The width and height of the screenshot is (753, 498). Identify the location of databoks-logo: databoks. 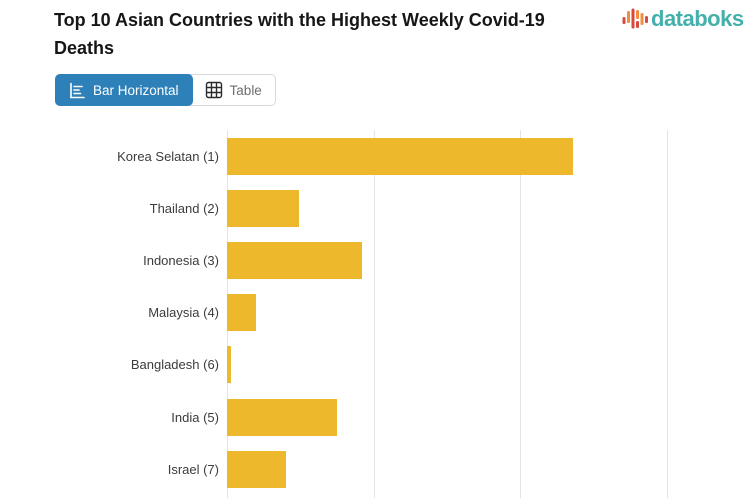
(683, 19).